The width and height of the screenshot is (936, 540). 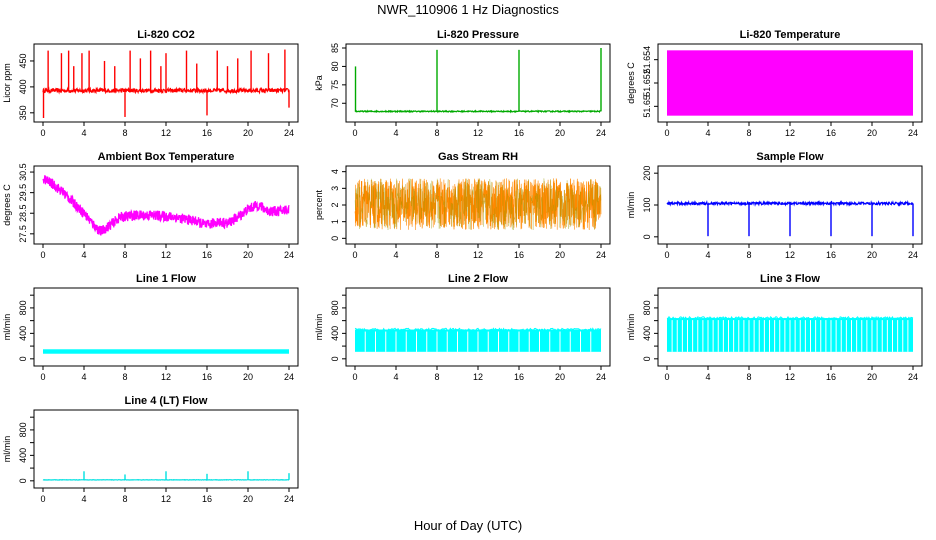 I want to click on x-axis-label: Hour of Day (UTC), so click(x=468, y=525).